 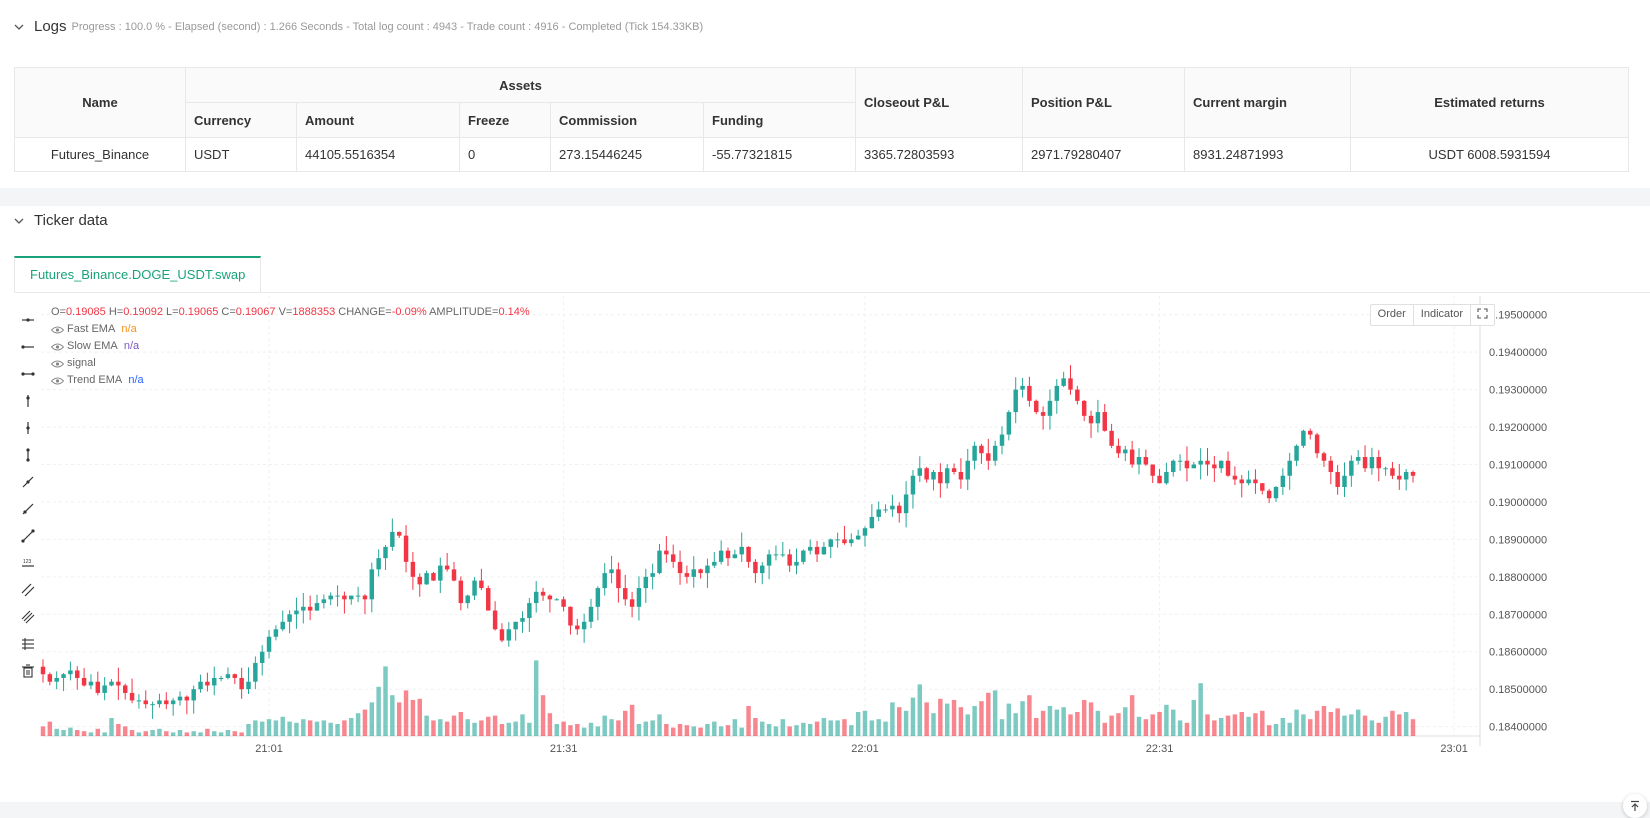 What do you see at coordinates (28, 670) in the screenshot?
I see `trash-icon` at bounding box center [28, 670].